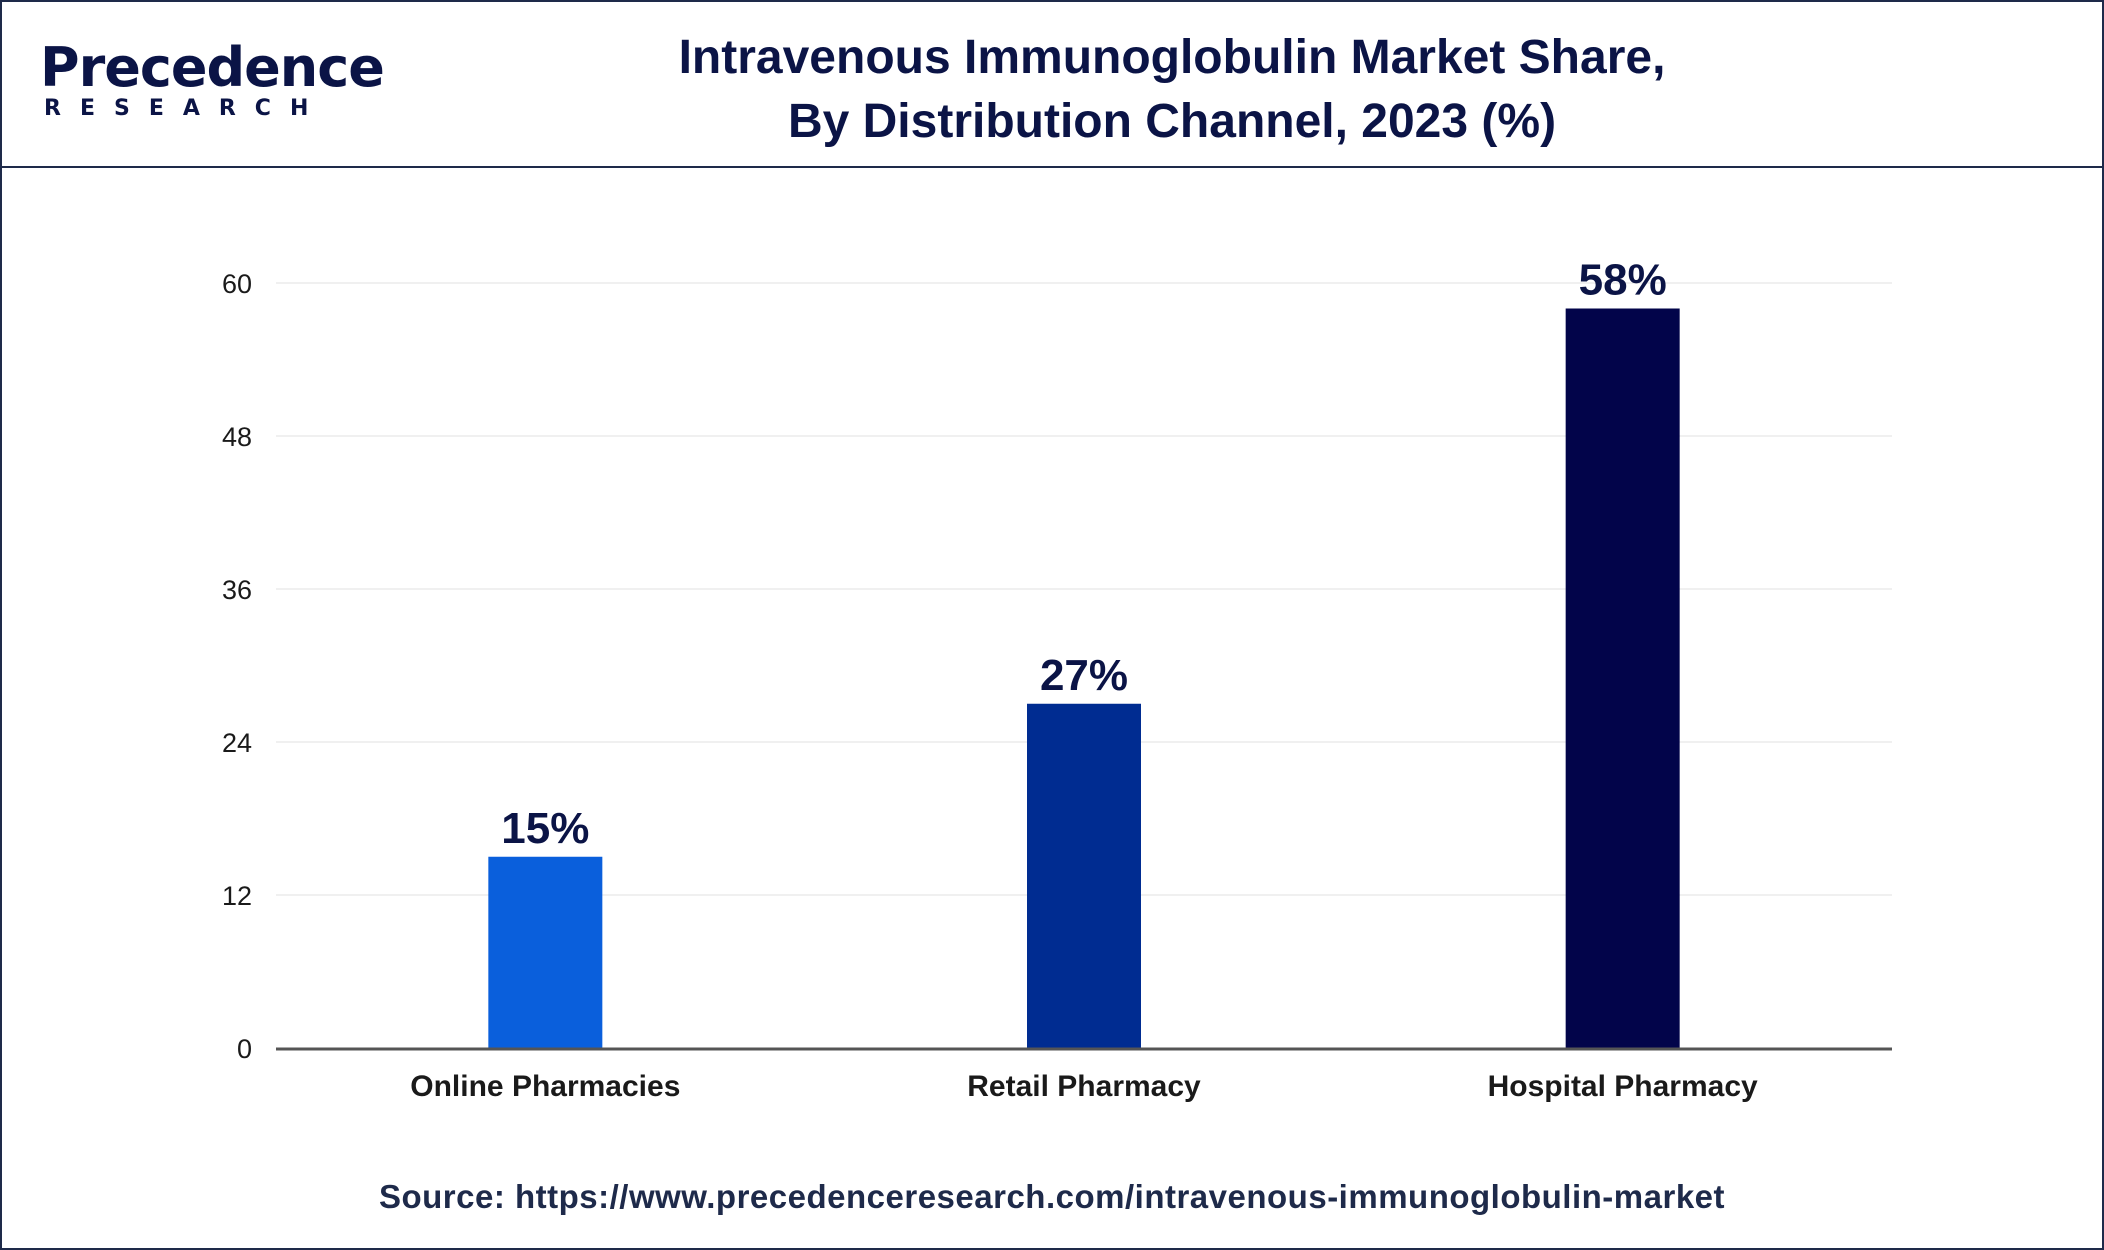 The height and width of the screenshot is (1250, 2104). Describe the element at coordinates (1172, 57) in the screenshot. I see `chart-title-line-1: Intravenous Immunoglobulin Market Share,` at that location.